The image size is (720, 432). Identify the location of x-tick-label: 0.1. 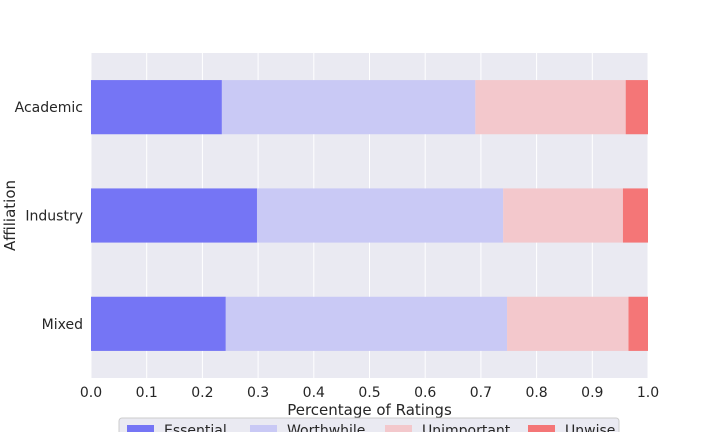
(147, 393).